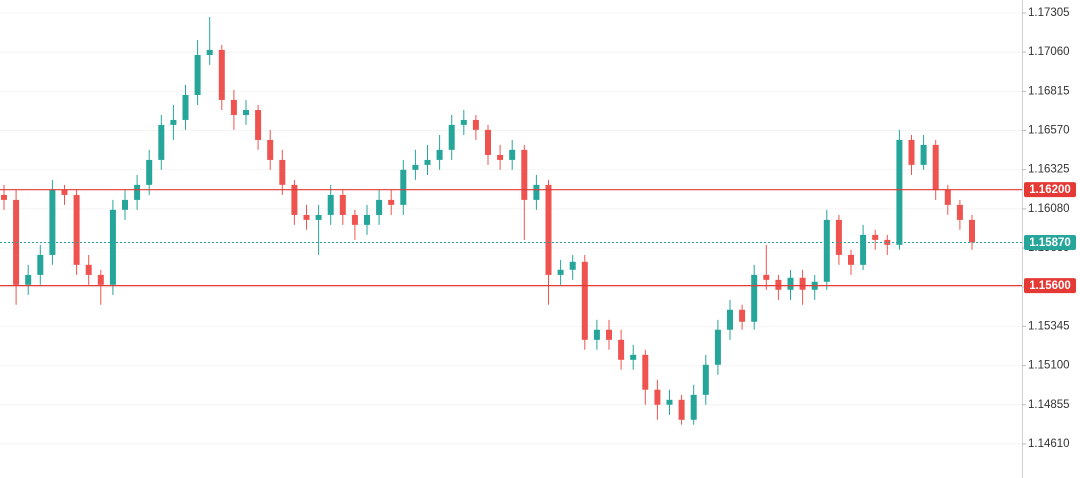 This screenshot has height=478, width=1080. Describe the element at coordinates (1049, 209) in the screenshot. I see `y-tick-label: 1.16080` at that location.